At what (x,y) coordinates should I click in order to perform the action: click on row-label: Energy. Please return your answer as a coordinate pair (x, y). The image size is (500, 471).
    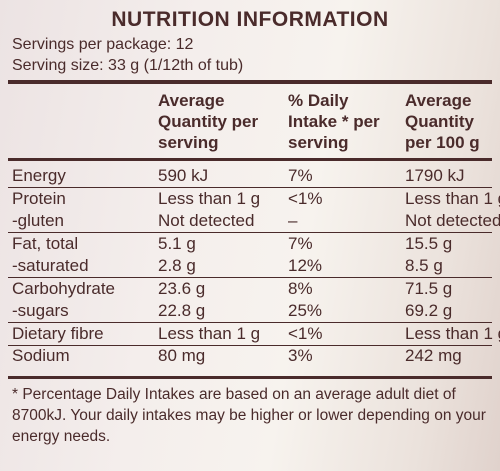
    Looking at the image, I should click on (39, 175).